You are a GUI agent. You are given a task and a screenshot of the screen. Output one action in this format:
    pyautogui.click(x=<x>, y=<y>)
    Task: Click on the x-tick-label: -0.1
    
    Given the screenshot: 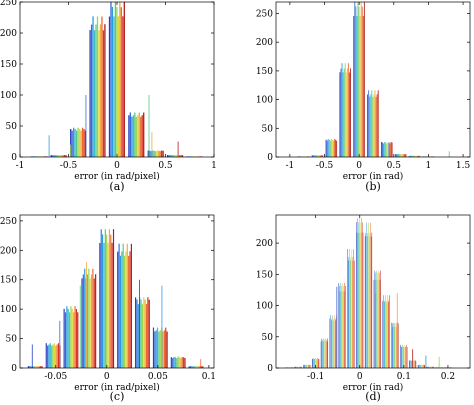 What is the action you would take?
    pyautogui.click(x=315, y=377)
    